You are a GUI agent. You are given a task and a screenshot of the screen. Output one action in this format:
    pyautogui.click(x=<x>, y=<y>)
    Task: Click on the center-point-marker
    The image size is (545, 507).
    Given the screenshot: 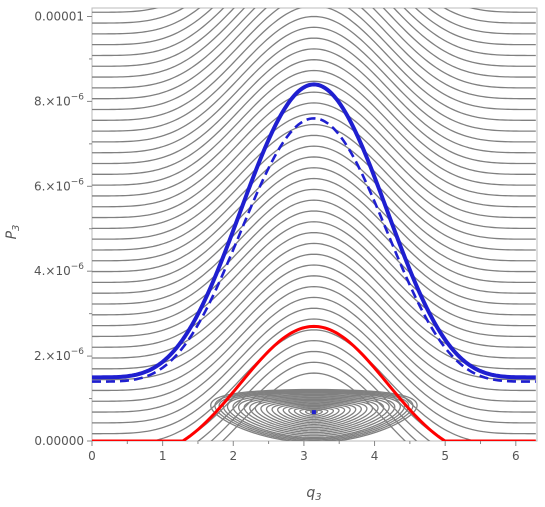 What is the action you would take?
    pyautogui.click(x=313, y=412)
    